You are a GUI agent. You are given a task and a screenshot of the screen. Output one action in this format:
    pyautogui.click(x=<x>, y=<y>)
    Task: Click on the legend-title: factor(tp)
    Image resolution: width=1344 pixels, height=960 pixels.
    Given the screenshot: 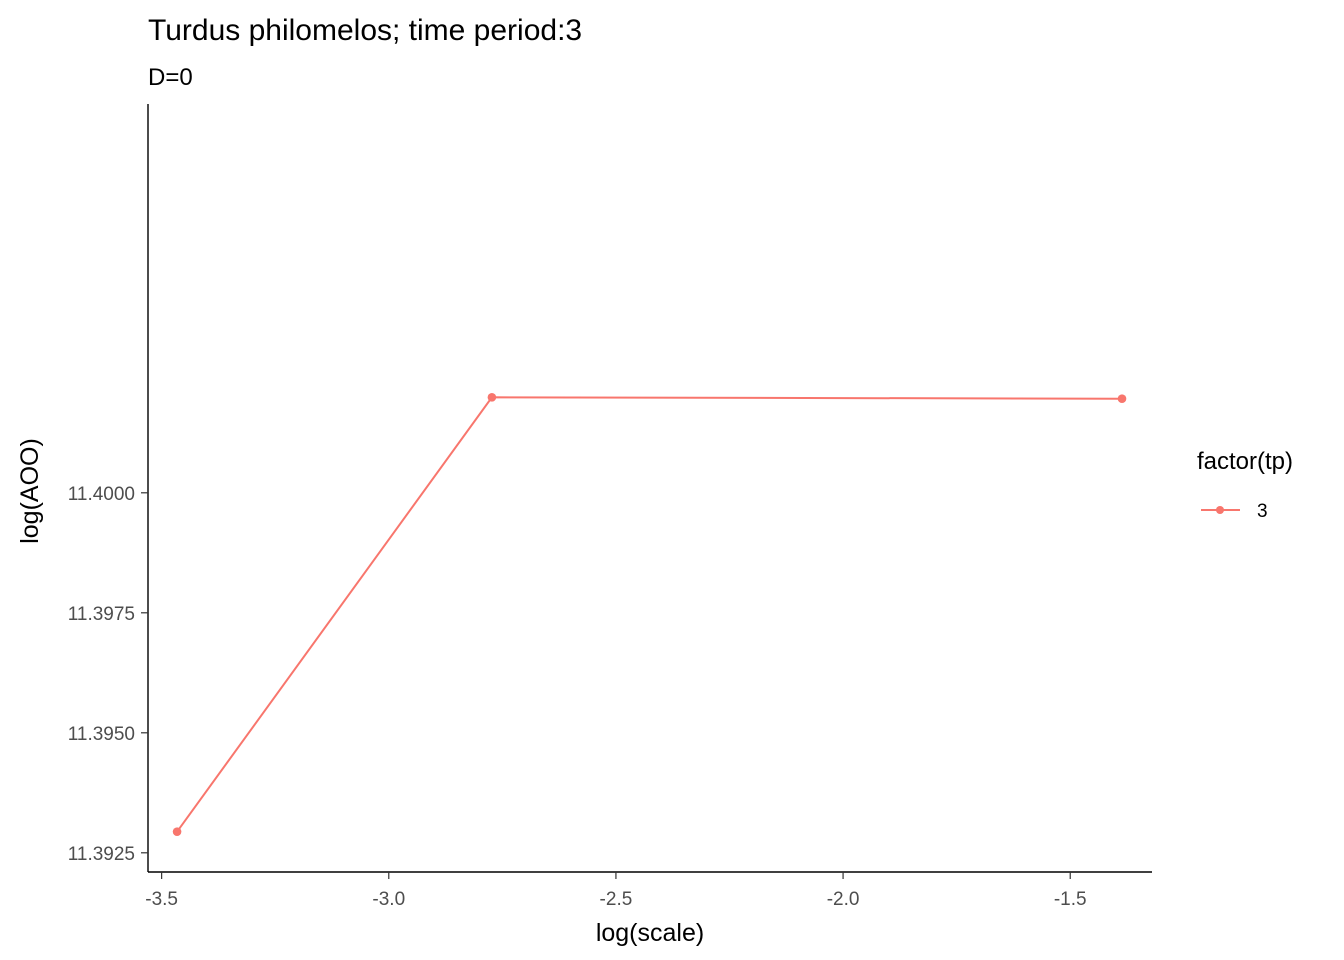 What is the action you would take?
    pyautogui.click(x=1245, y=461)
    